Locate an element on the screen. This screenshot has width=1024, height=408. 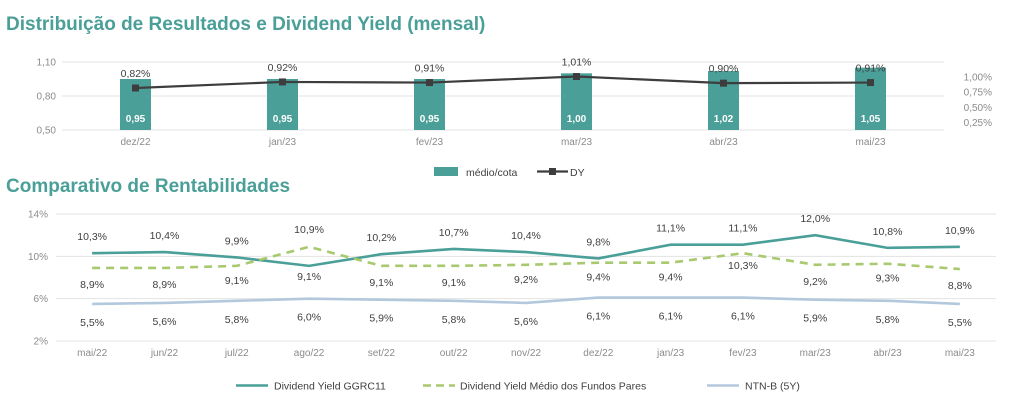
chart1-right-tick: 1,00% is located at coordinates (978, 78).